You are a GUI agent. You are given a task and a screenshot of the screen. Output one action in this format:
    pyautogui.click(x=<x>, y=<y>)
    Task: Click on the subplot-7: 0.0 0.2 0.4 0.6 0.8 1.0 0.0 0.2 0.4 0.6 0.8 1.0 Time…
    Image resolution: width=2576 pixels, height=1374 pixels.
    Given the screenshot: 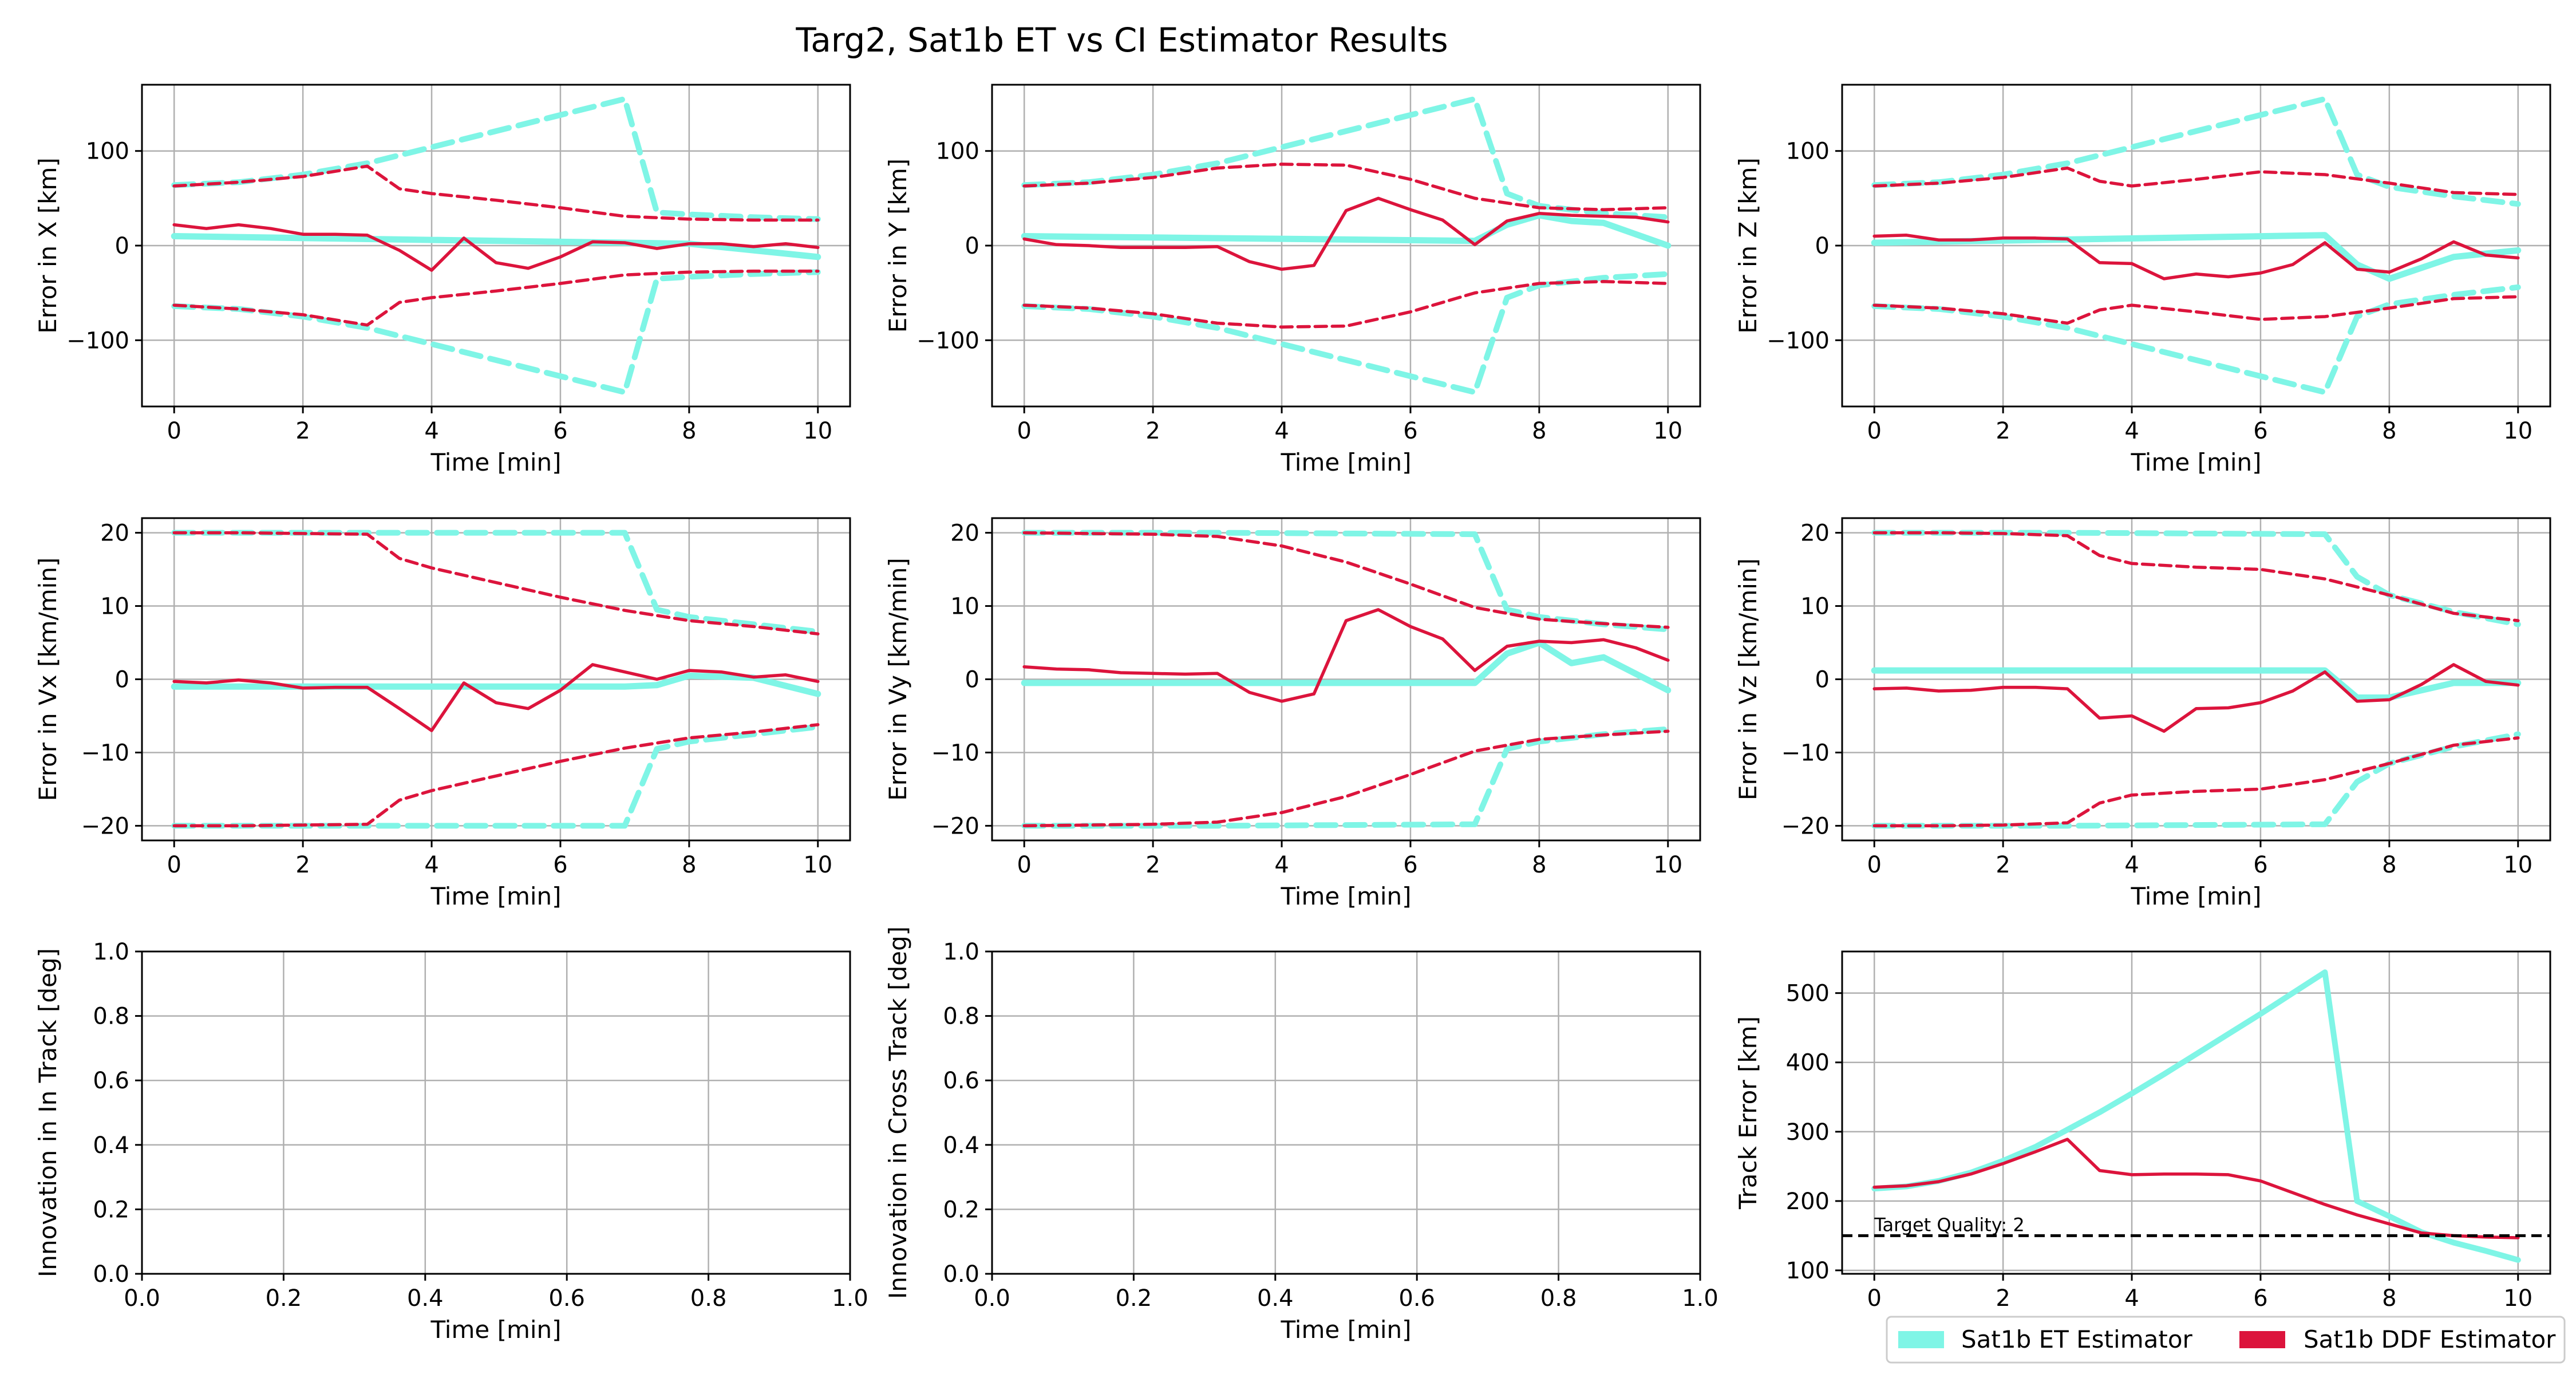 What is the action you would take?
    pyautogui.click(x=451, y=1141)
    